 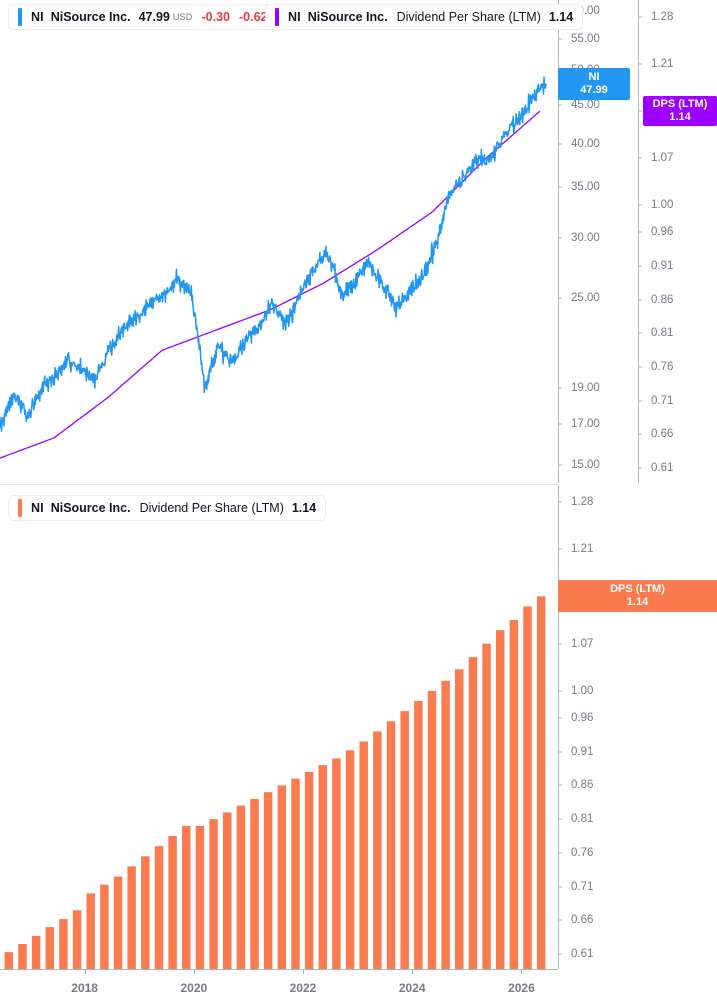 What do you see at coordinates (582, 819) in the screenshot?
I see `dps-tick-label: 0.81` at bounding box center [582, 819].